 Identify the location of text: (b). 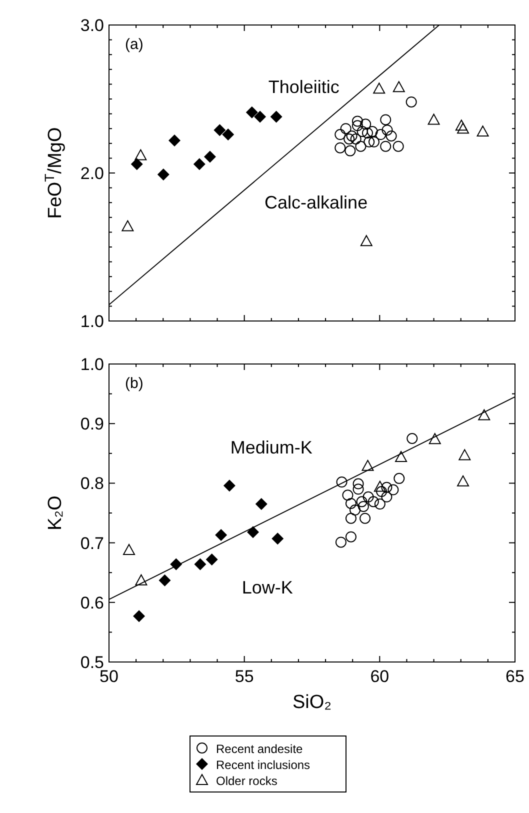
(134, 383).